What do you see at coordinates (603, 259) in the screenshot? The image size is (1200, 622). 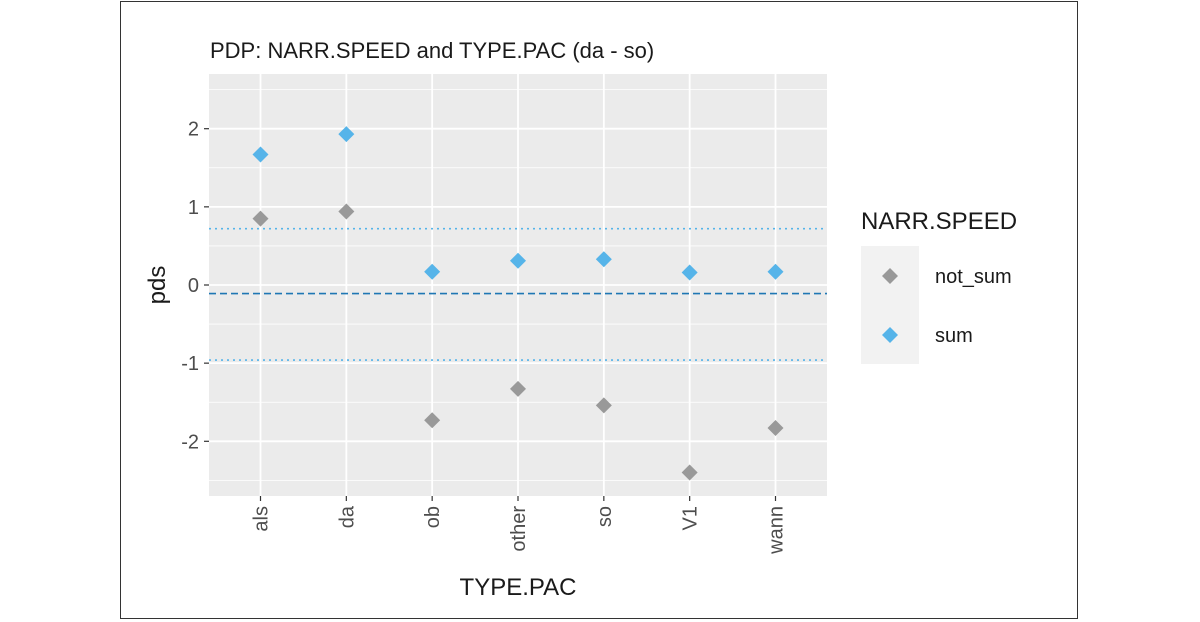 I see `point-sum-so` at bounding box center [603, 259].